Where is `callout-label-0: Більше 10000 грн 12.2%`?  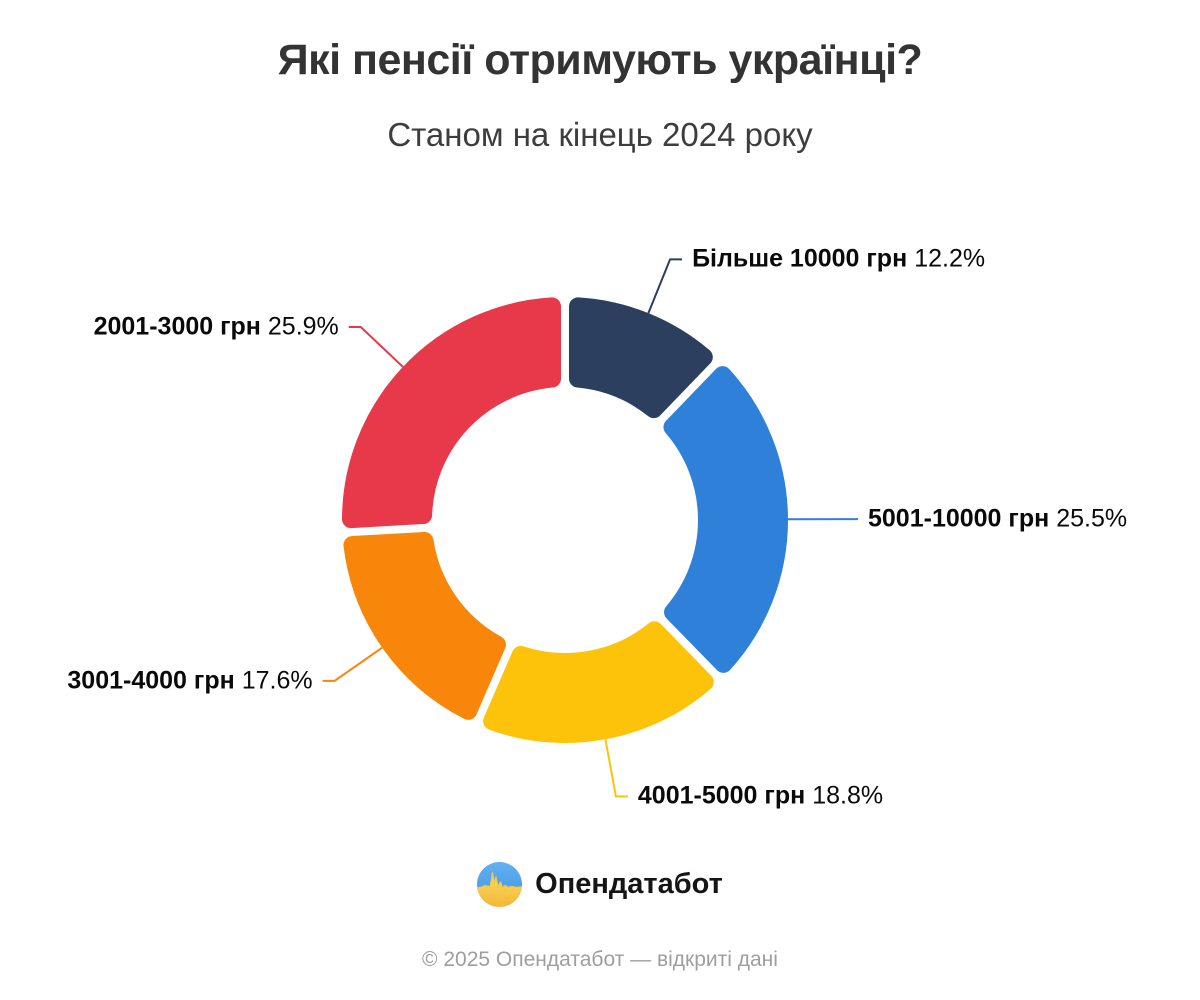
callout-label-0: Більше 10000 грн 12.2% is located at coordinates (838, 259).